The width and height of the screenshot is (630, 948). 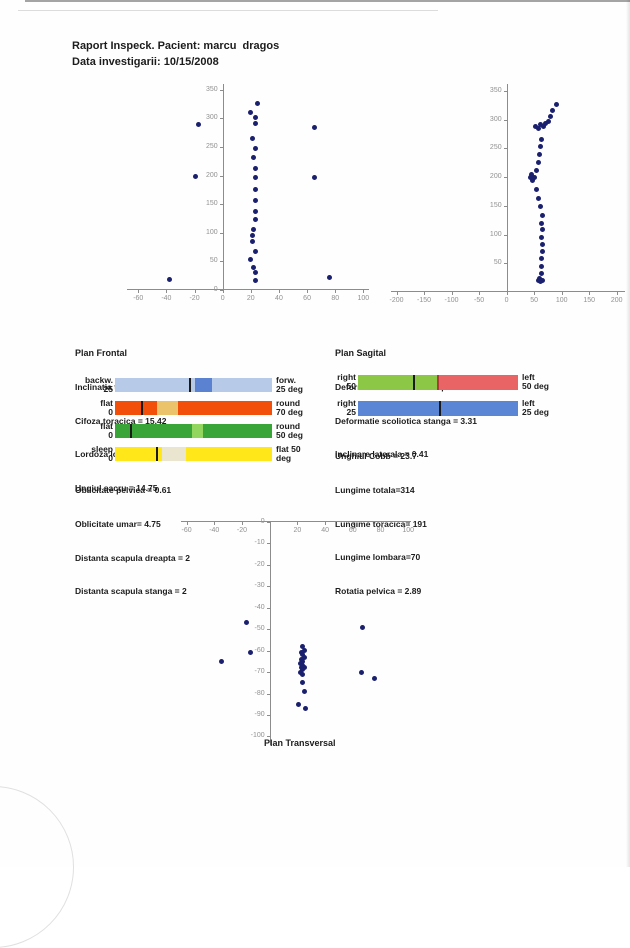 I want to click on x-tick-label: -100, so click(x=451, y=300).